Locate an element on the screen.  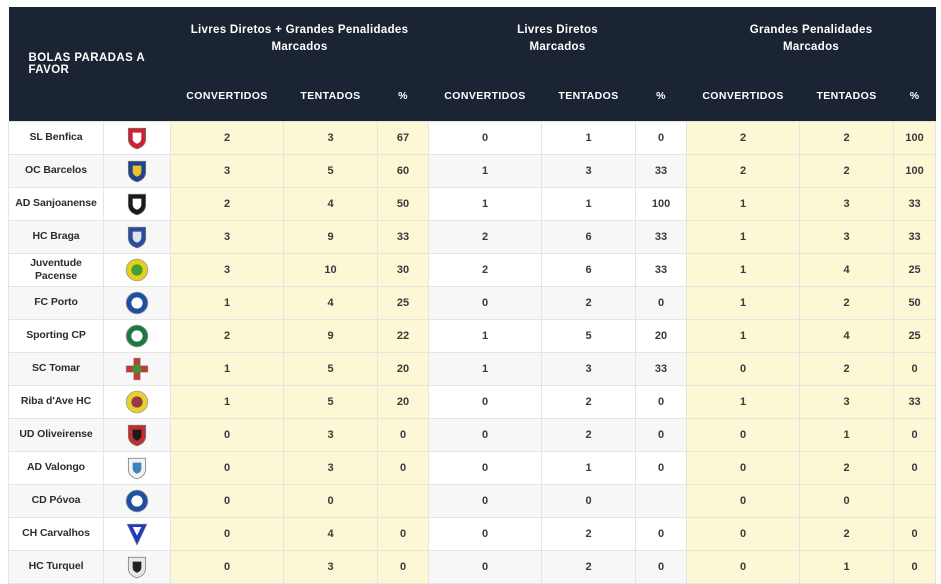
stat-cell: 6 is located at coordinates (589, 237).